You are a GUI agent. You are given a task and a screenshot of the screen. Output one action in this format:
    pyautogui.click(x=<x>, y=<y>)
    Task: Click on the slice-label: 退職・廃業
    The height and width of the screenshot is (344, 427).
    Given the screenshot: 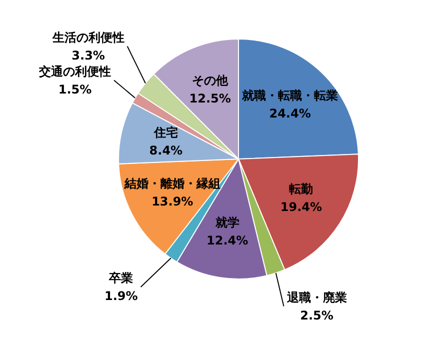 What is the action you would take?
    pyautogui.click(x=316, y=297)
    